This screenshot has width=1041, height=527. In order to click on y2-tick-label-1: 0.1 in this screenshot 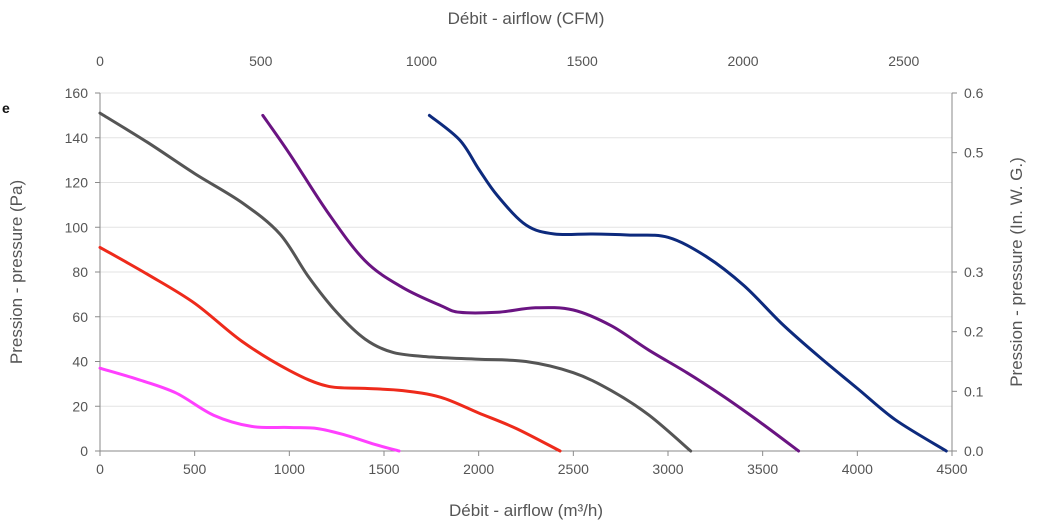, I will do `click(974, 391)`.